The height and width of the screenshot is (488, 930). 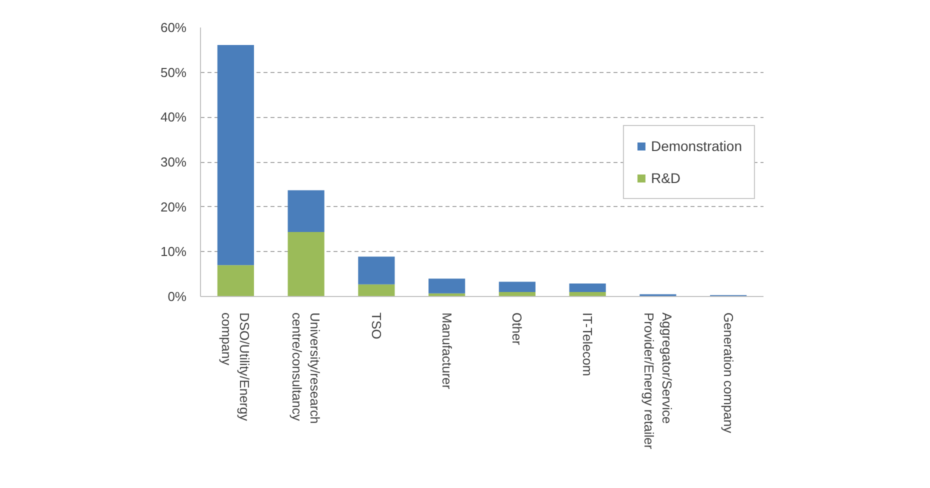 What do you see at coordinates (376, 326) in the screenshot?
I see `x-tick-label: TSO` at bounding box center [376, 326].